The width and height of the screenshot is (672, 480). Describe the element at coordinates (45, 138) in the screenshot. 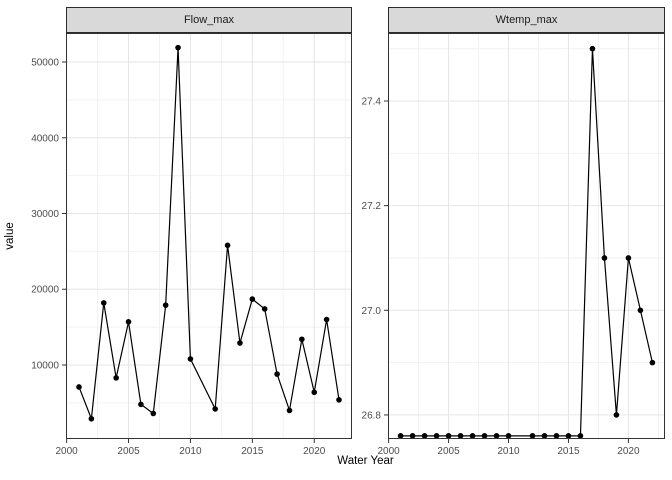

I see `y-tick-label: 40000` at that location.